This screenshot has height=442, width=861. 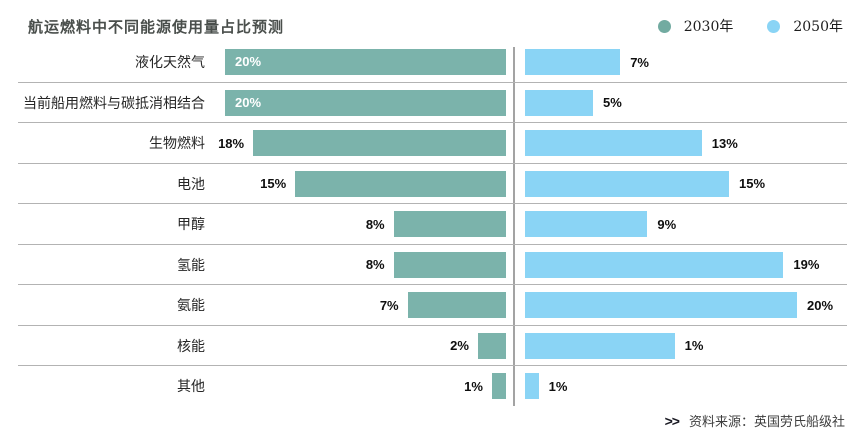 I want to click on value-label-2050: 5%, so click(x=612, y=103).